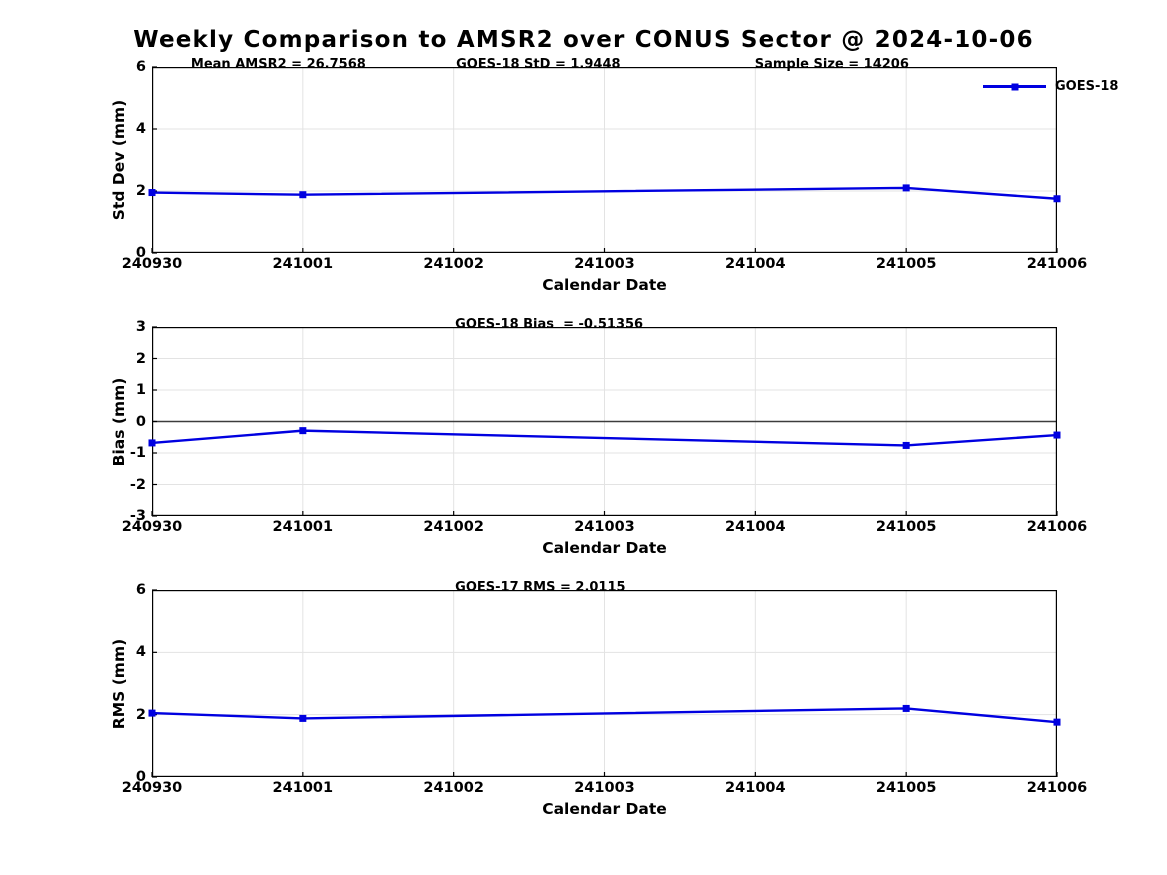 The width and height of the screenshot is (1167, 875). Describe the element at coordinates (538, 64) in the screenshot. I see `stat-annotation: GOES-18 StD = 1.9448` at that location.